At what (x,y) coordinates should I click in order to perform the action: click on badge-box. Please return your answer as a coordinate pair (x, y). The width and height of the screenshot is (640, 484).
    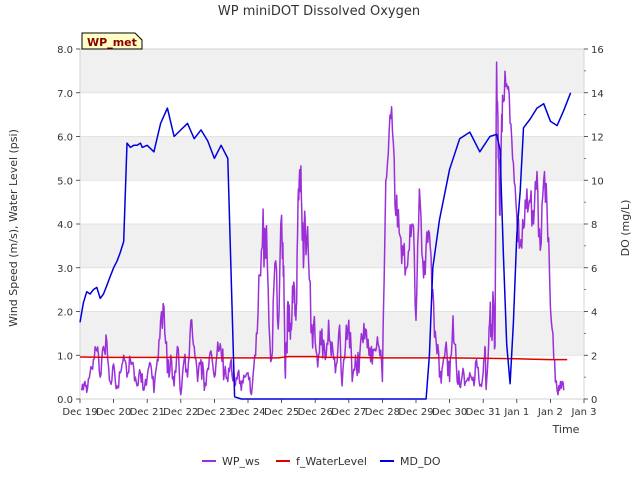
    Looking at the image, I should click on (112, 41).